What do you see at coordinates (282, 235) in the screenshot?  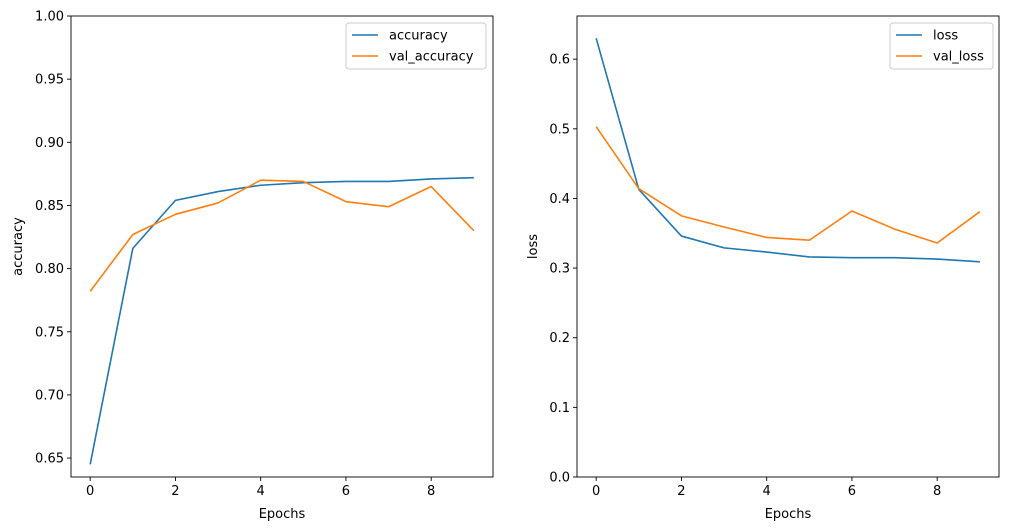 I see `series-line-val-accuracy` at bounding box center [282, 235].